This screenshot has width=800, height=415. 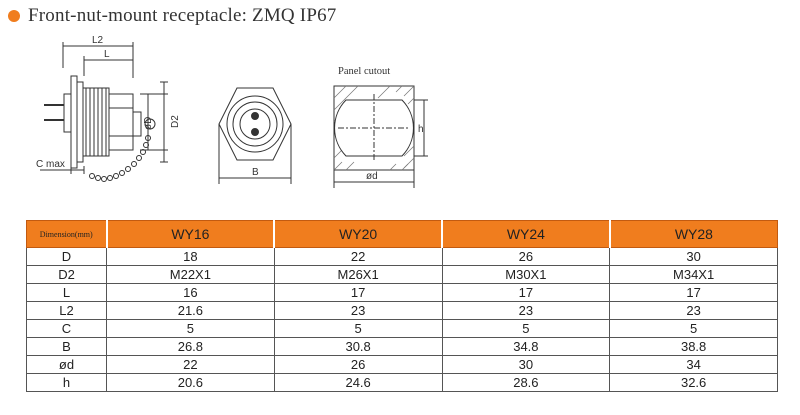 What do you see at coordinates (255, 135) in the screenshot?
I see `front-view-drawing` at bounding box center [255, 135].